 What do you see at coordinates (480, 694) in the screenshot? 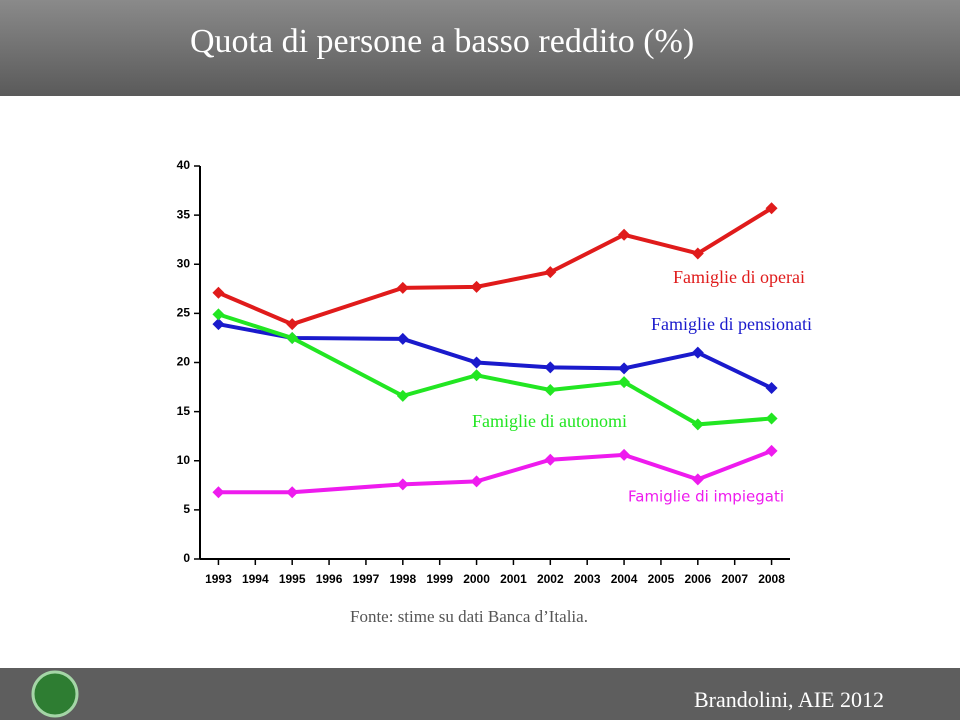
I see `footer-bar` at bounding box center [480, 694].